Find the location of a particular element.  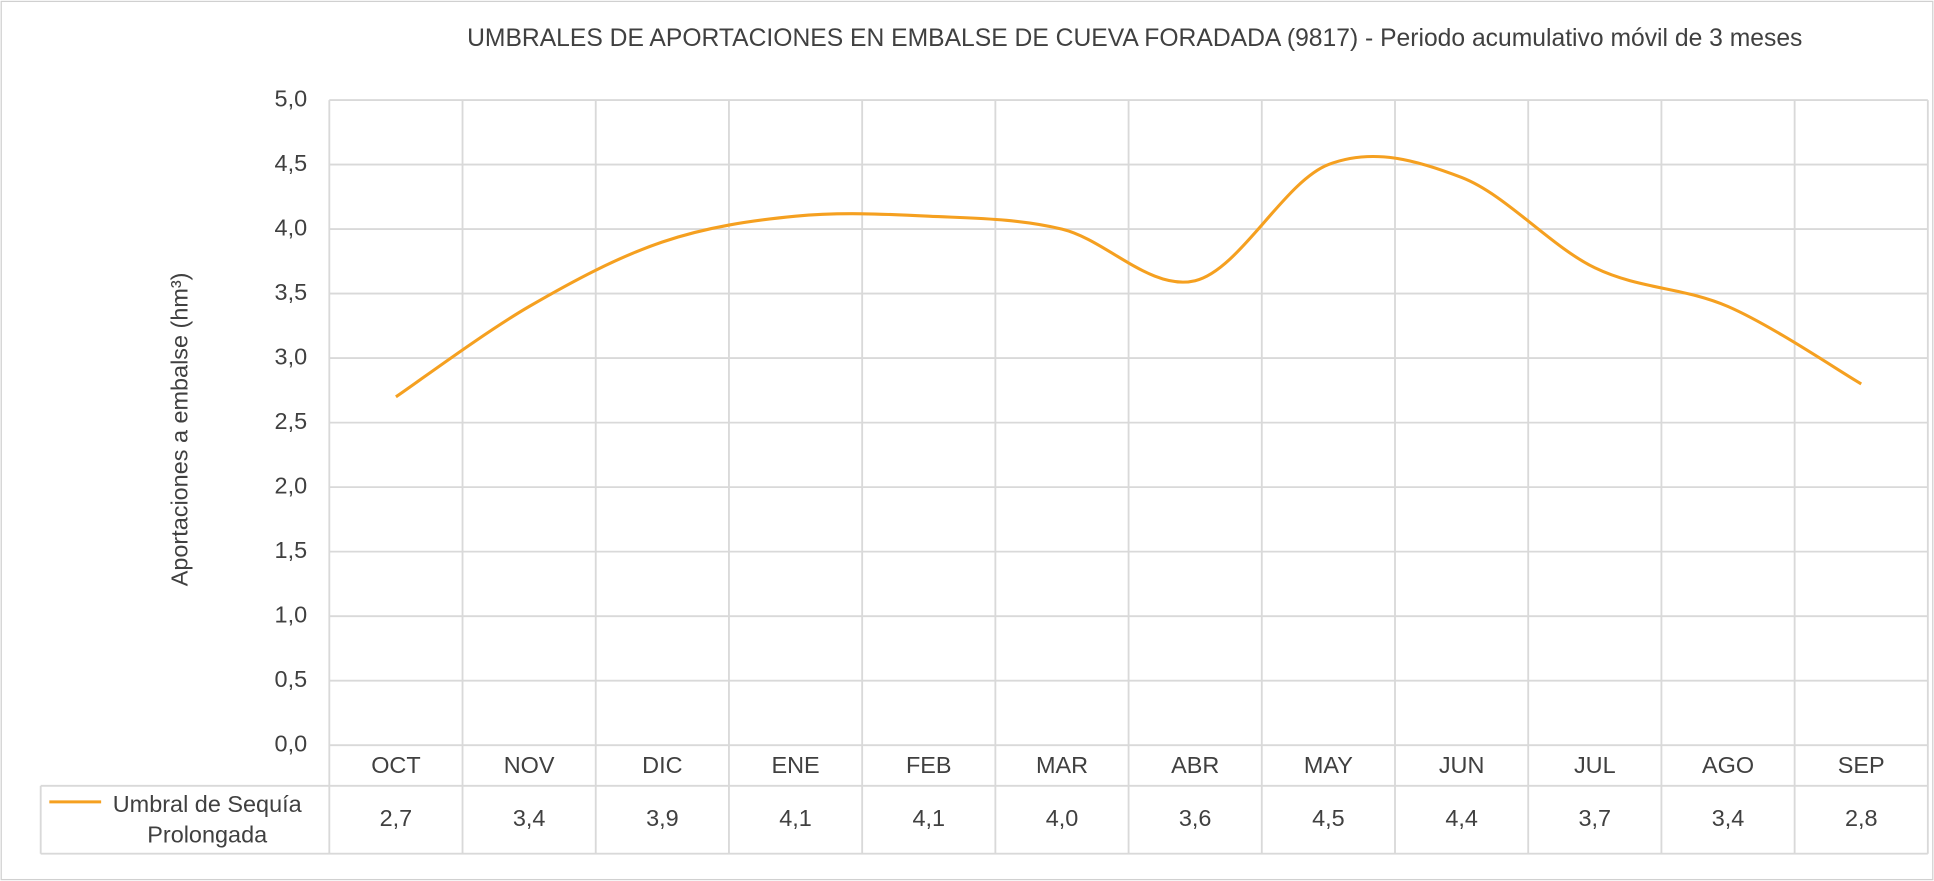

legend-label: Umbral de Sequía Prolongada is located at coordinates (207, 820).